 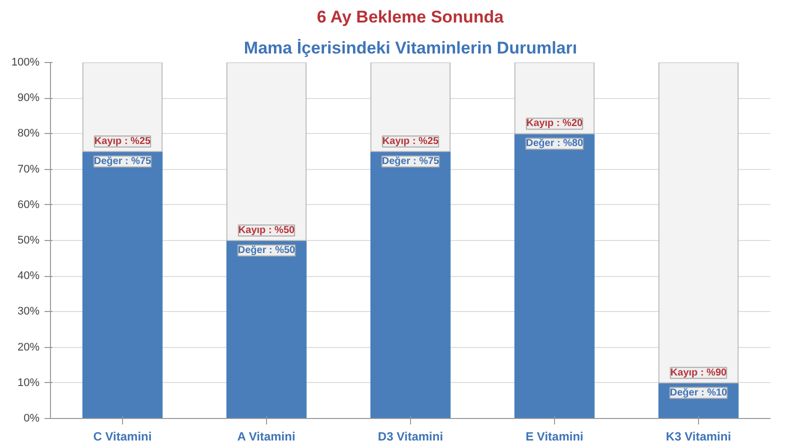 I want to click on y-tick-label: 50%, so click(x=28, y=240).